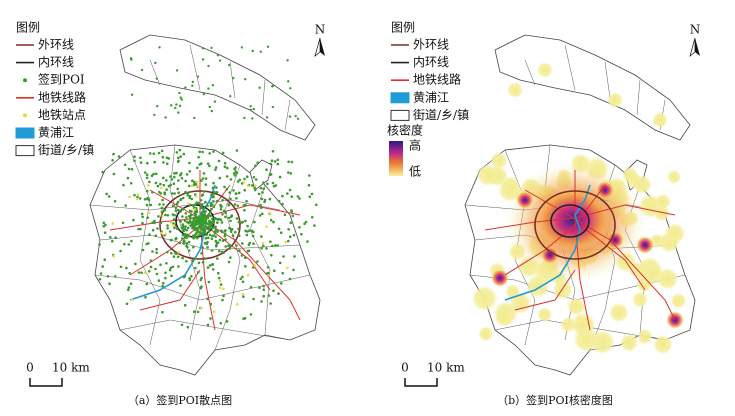 The height and width of the screenshot is (416, 735). I want to click on legend-symbol, so click(25, 115).